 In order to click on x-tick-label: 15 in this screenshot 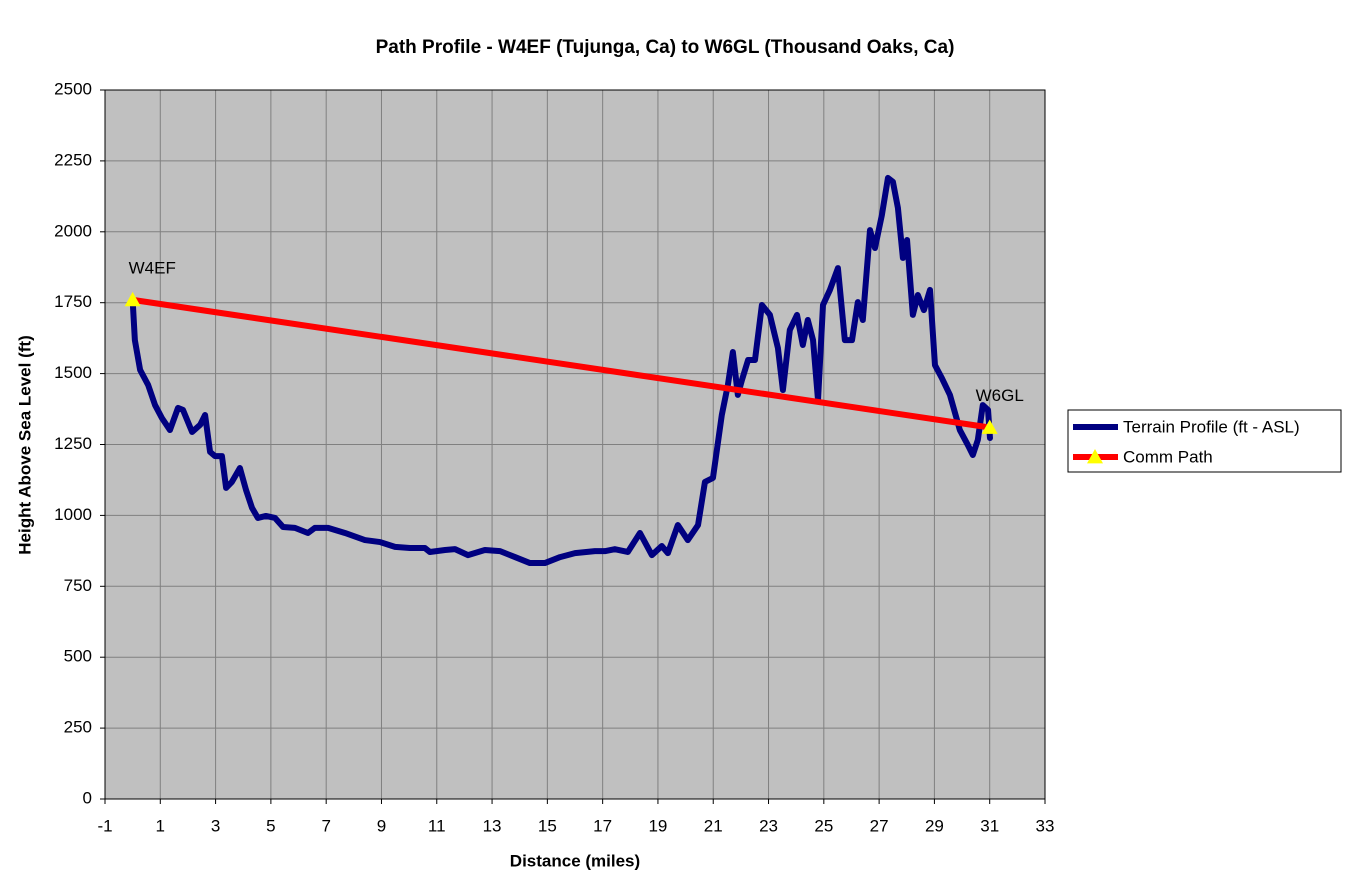, I will do `click(547, 825)`.